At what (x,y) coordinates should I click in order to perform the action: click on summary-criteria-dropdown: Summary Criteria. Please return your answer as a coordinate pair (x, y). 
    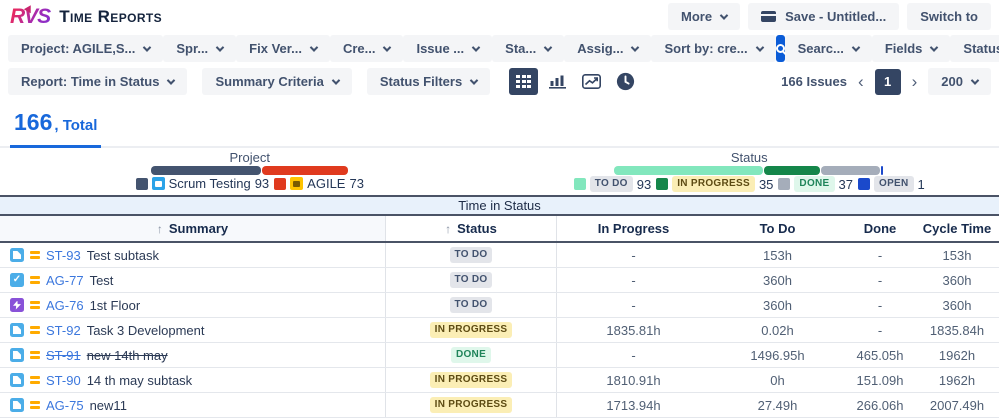
    Looking at the image, I should click on (276, 81).